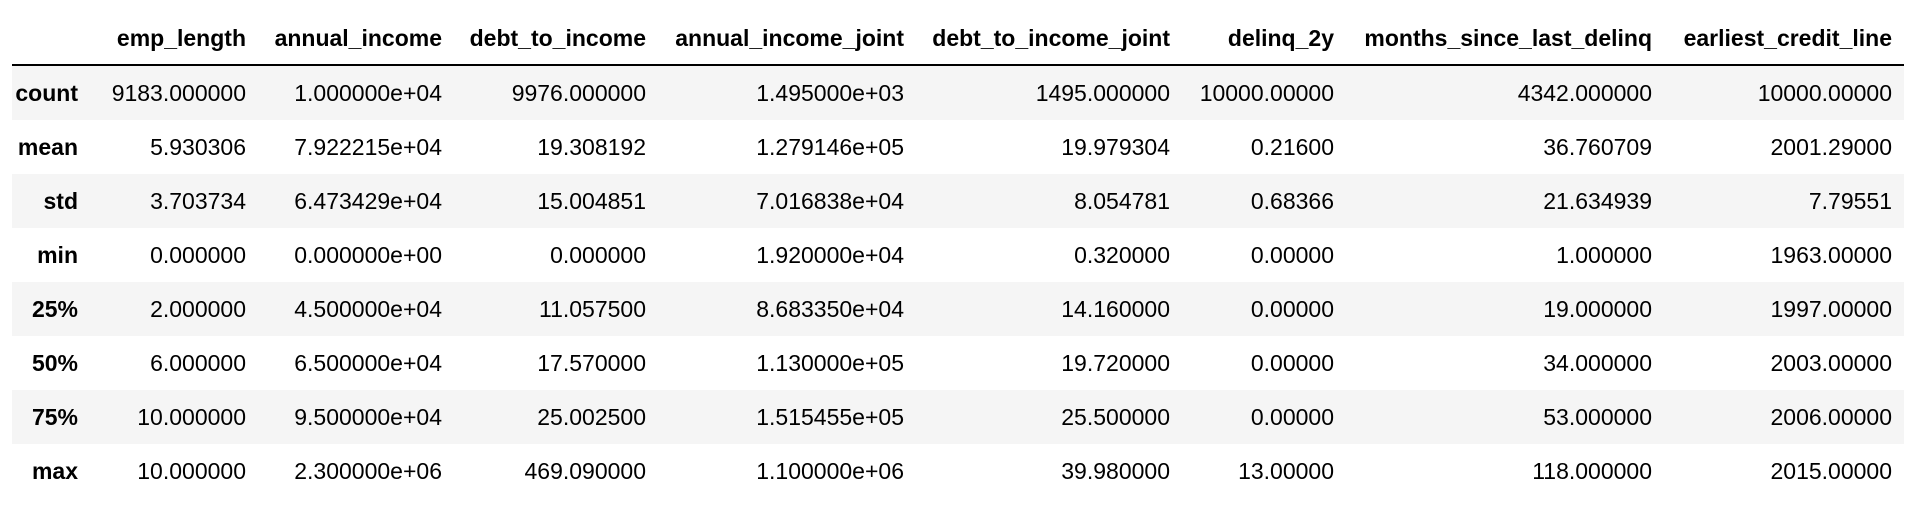 The image size is (1928, 516). What do you see at coordinates (368, 308) in the screenshot?
I see `table-cell: 4.500000e+04` at bounding box center [368, 308].